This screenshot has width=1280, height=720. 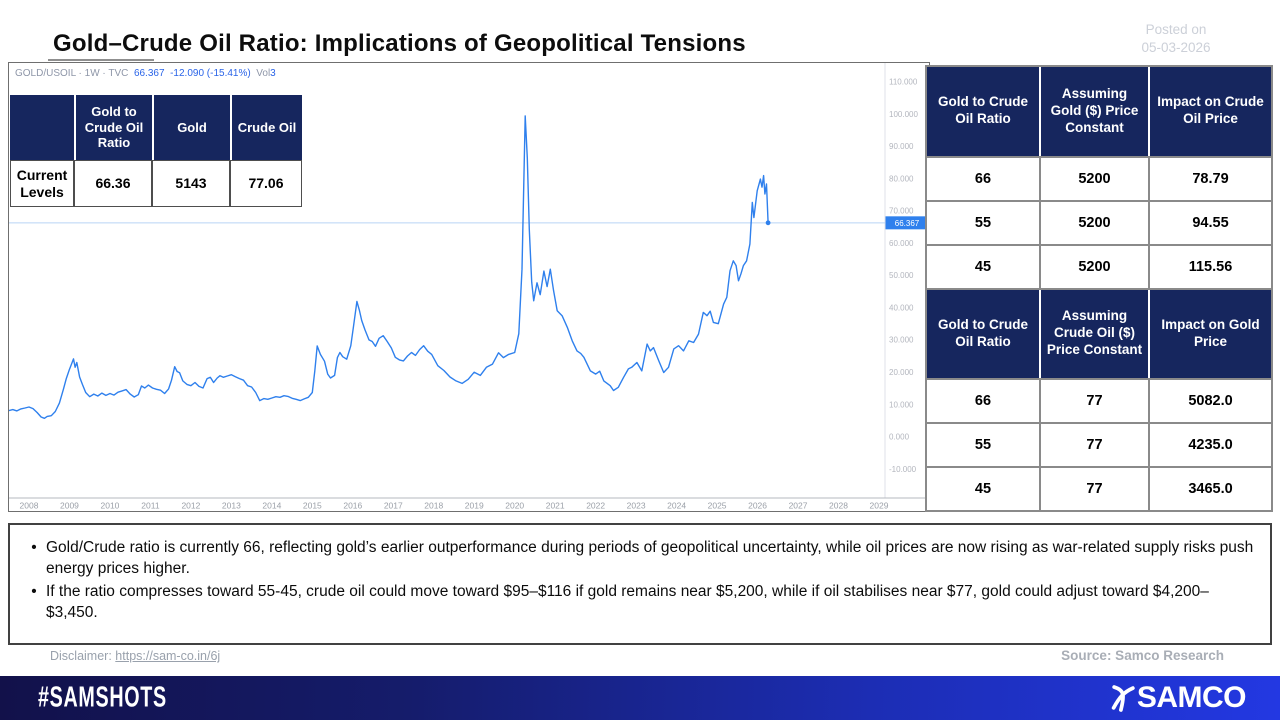 What do you see at coordinates (191, 127) in the screenshot?
I see `current-levels-header-gold: Gold` at bounding box center [191, 127].